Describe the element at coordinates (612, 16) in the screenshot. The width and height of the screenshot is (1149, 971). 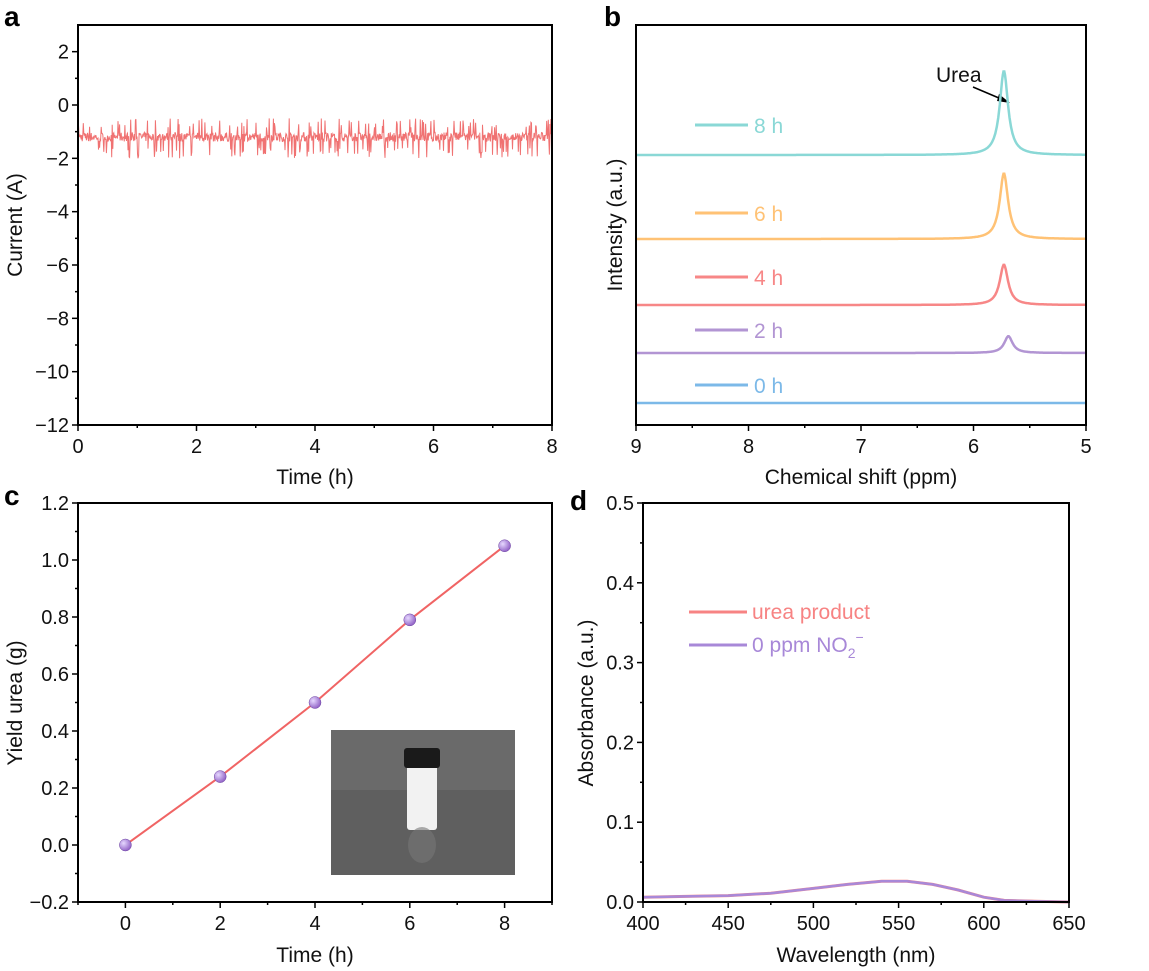
I see `panel-label-b: b` at that location.